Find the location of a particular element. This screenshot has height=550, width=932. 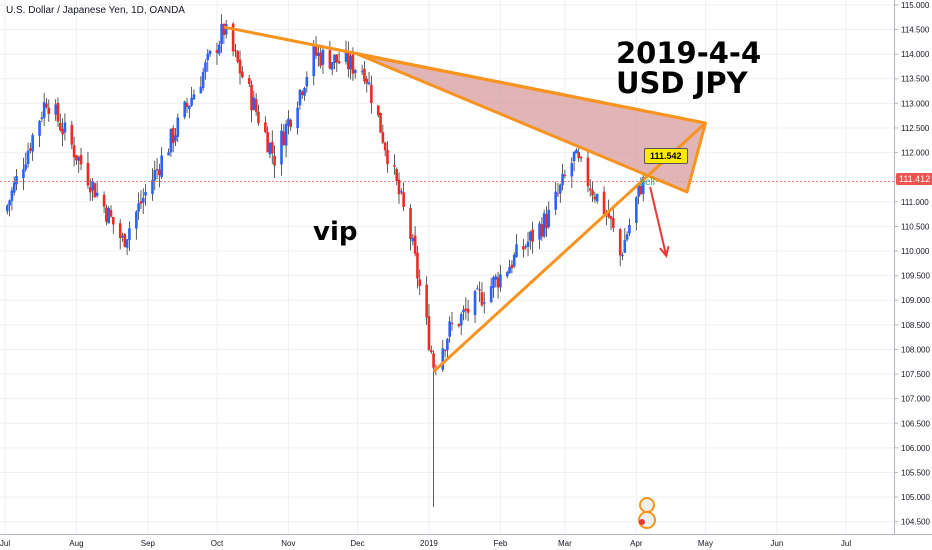

y-tick-label: 115.000 is located at coordinates (915, 5).